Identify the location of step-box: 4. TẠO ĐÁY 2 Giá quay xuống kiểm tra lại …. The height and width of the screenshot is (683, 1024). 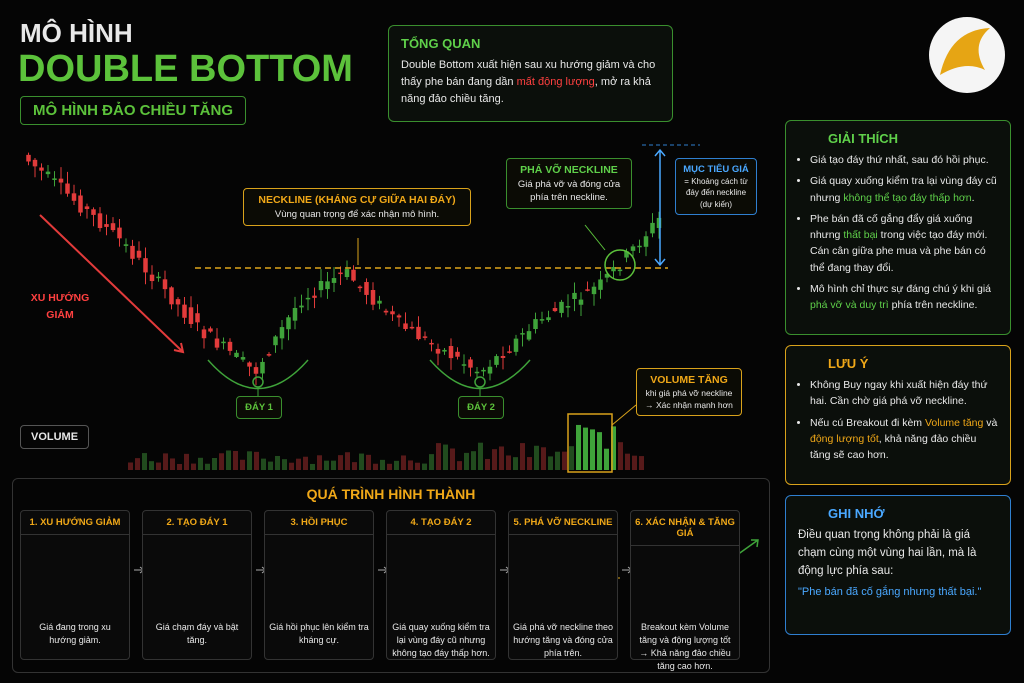
(441, 585).